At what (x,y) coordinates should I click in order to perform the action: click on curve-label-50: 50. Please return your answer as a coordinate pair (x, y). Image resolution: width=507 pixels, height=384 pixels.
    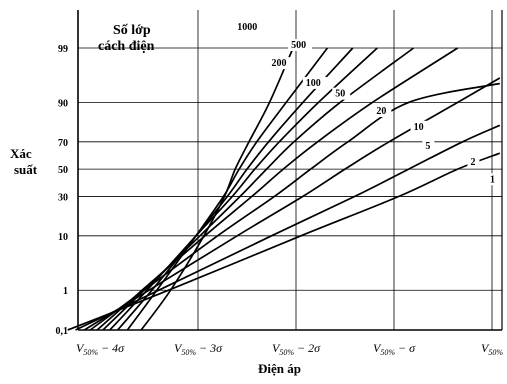
    Looking at the image, I should click on (340, 94).